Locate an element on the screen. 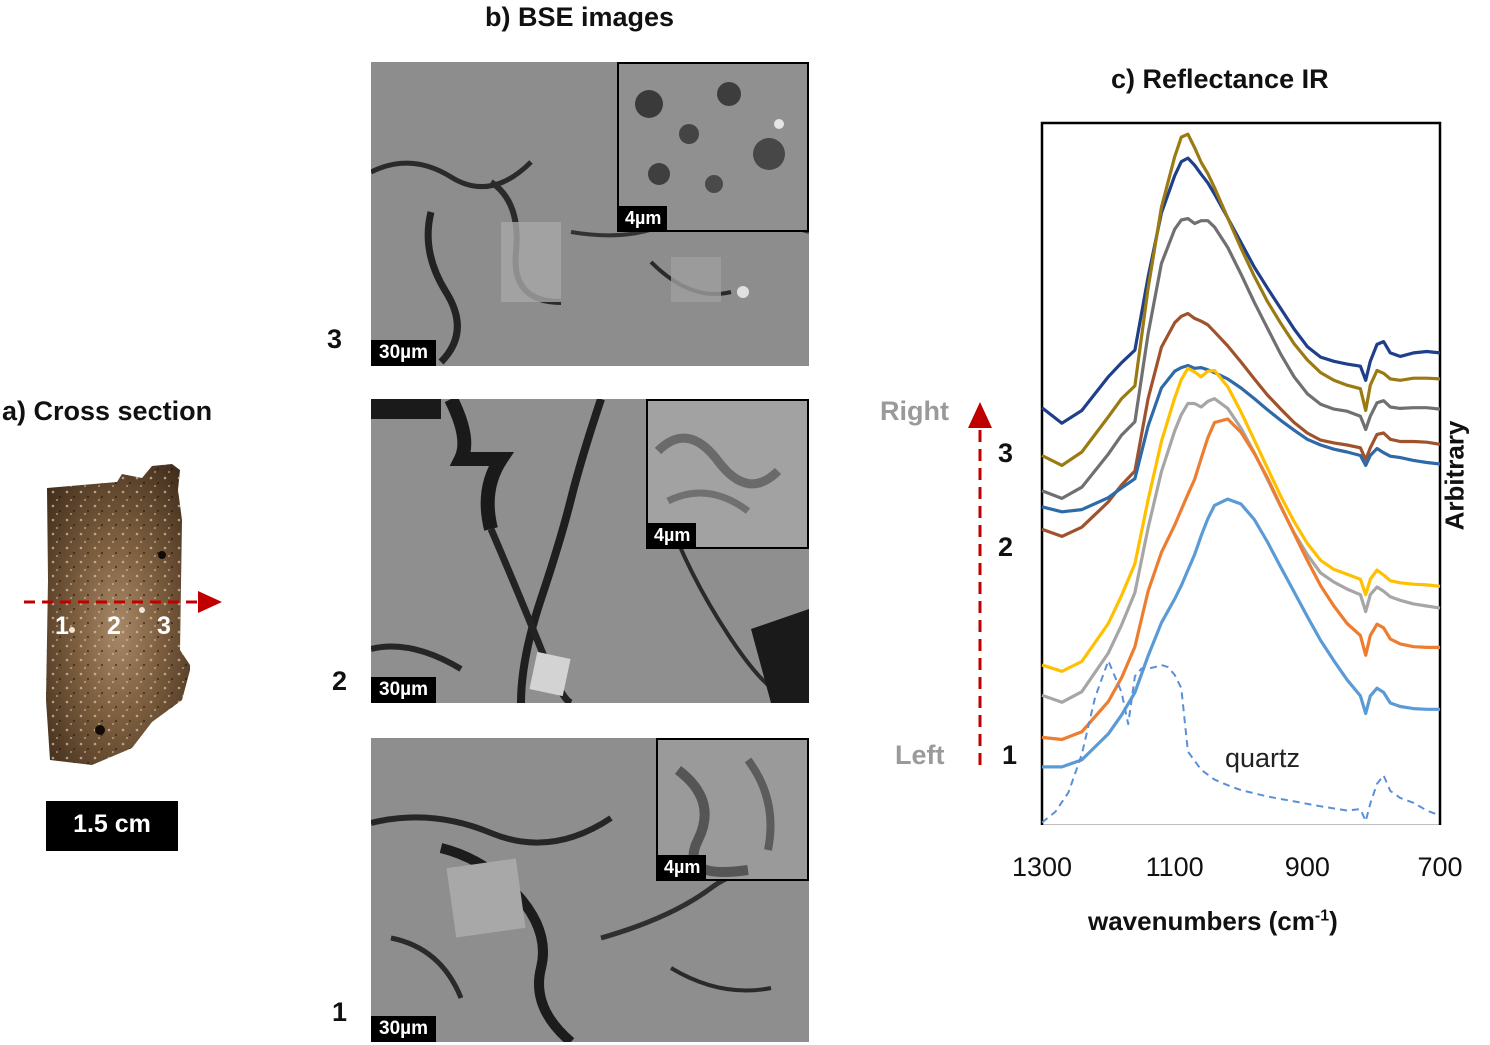 The width and height of the screenshot is (1490, 1045). direction-left-label: Left is located at coordinates (920, 755).